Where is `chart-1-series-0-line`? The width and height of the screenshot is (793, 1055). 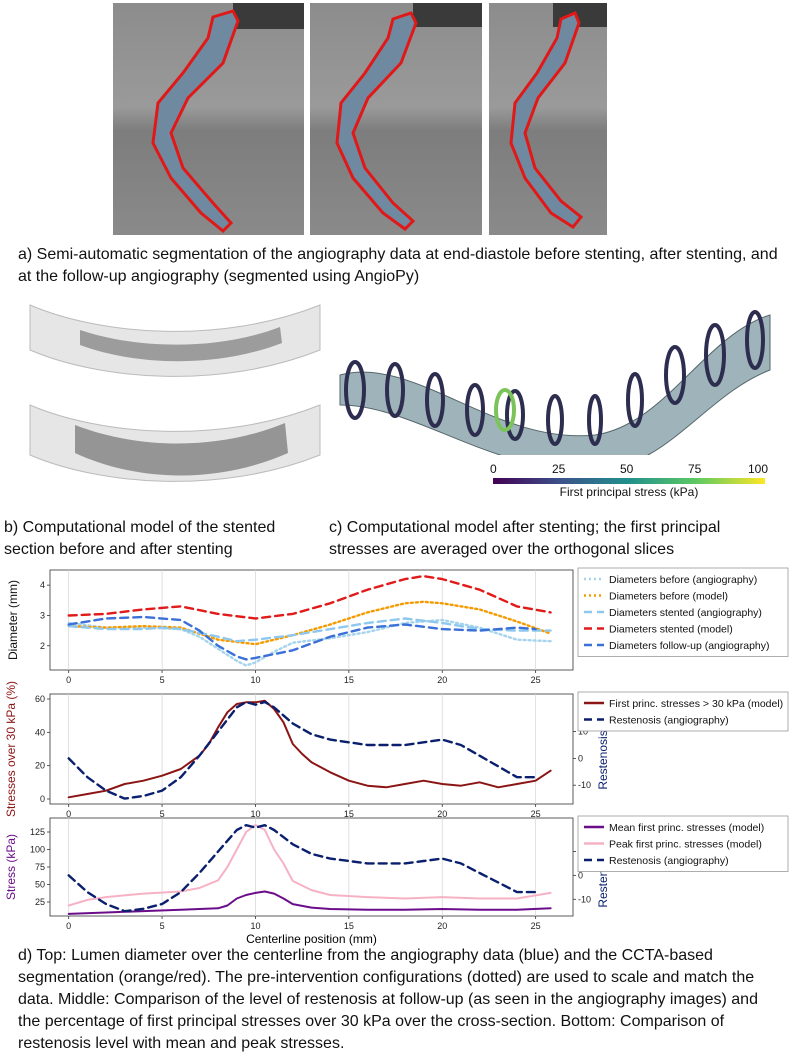 chart-1-series-0-line is located at coordinates (309, 749).